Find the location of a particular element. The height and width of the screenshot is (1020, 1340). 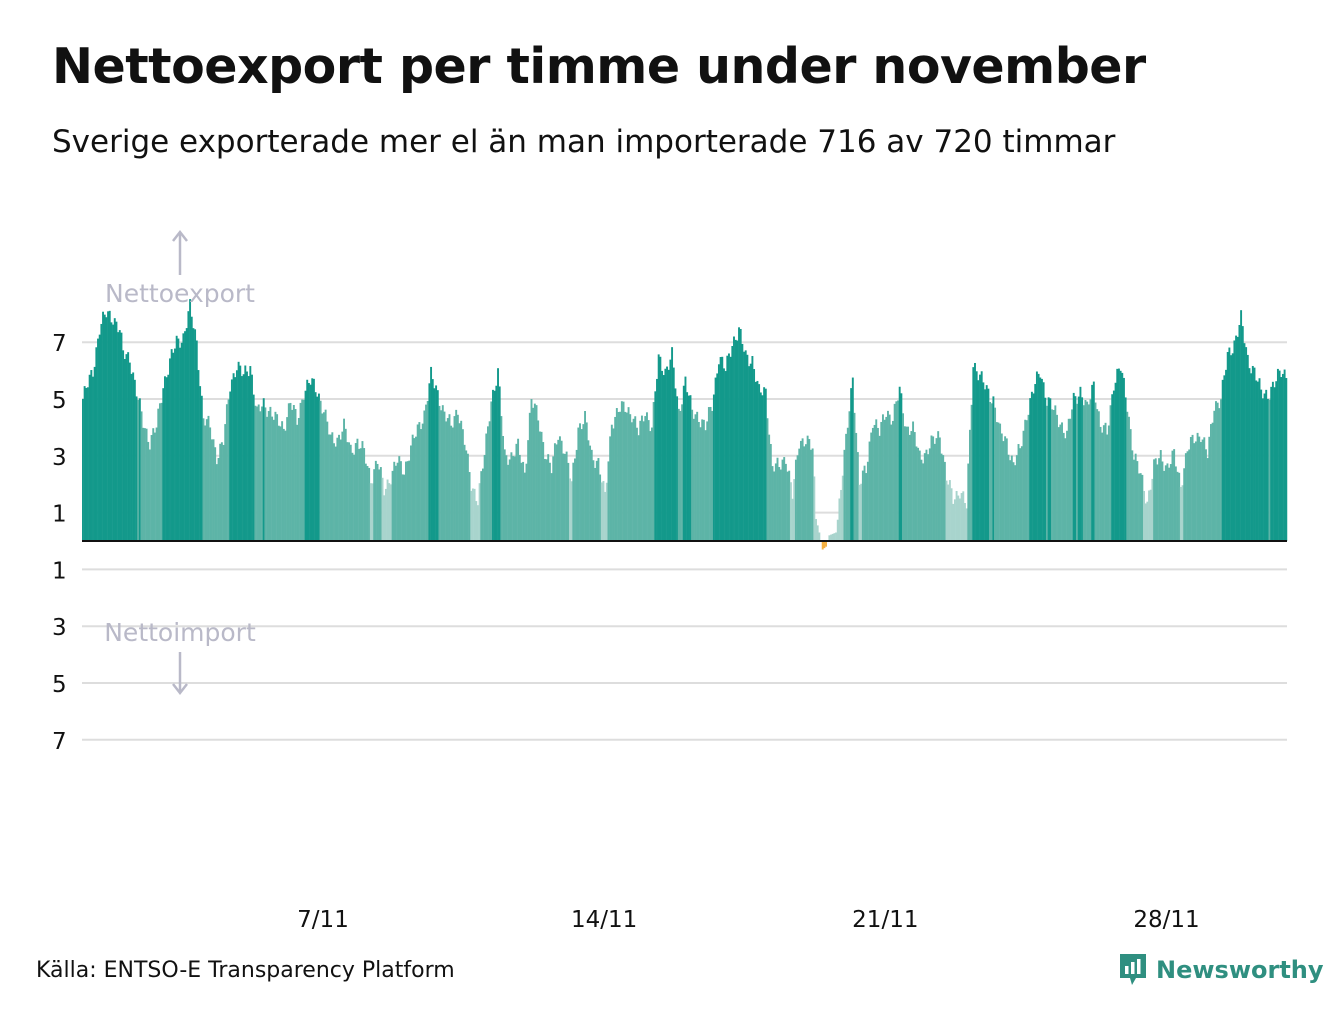

nettoimport-label: Nettoimport is located at coordinates (180, 632).